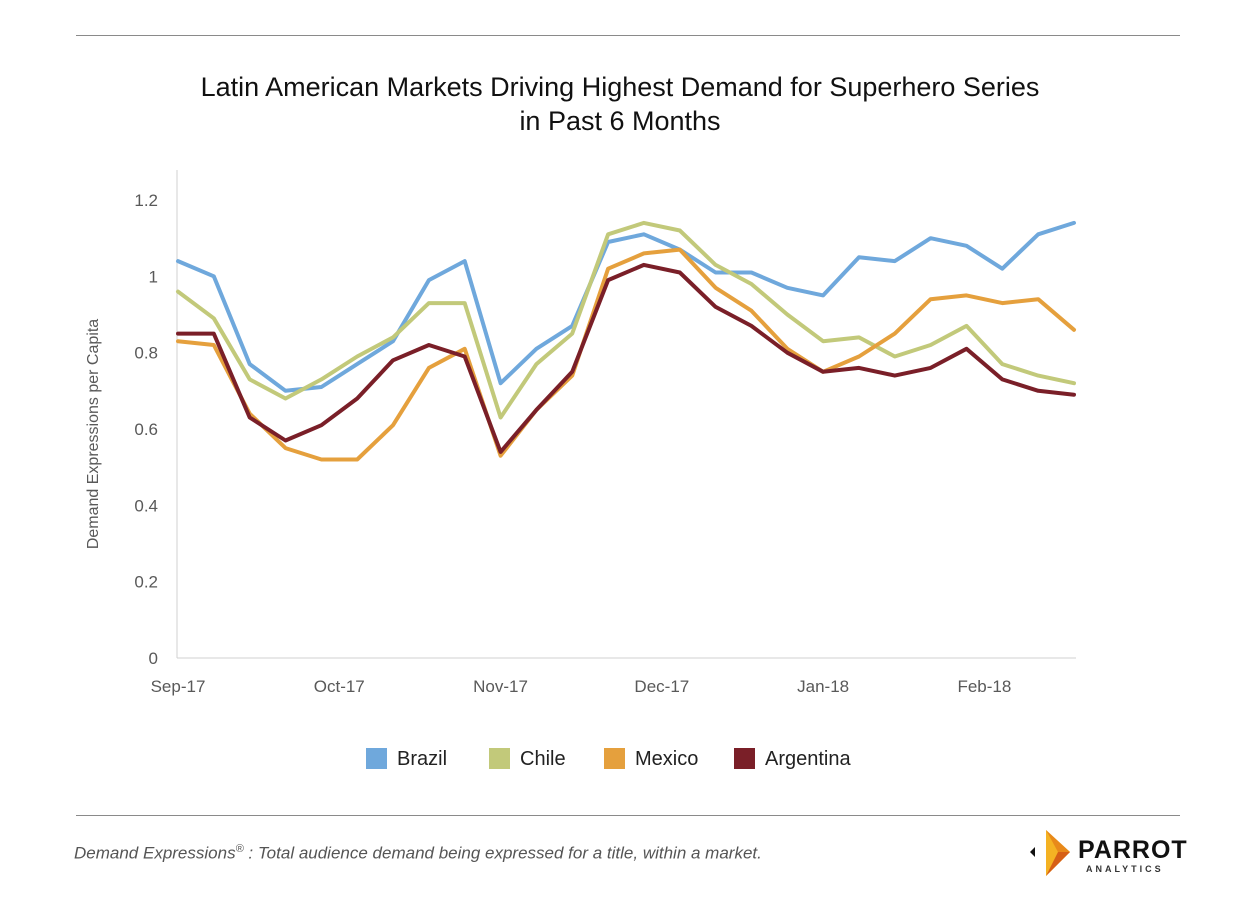 This screenshot has height=912, width=1240. I want to click on y-tick-label: 1, so click(153, 276).